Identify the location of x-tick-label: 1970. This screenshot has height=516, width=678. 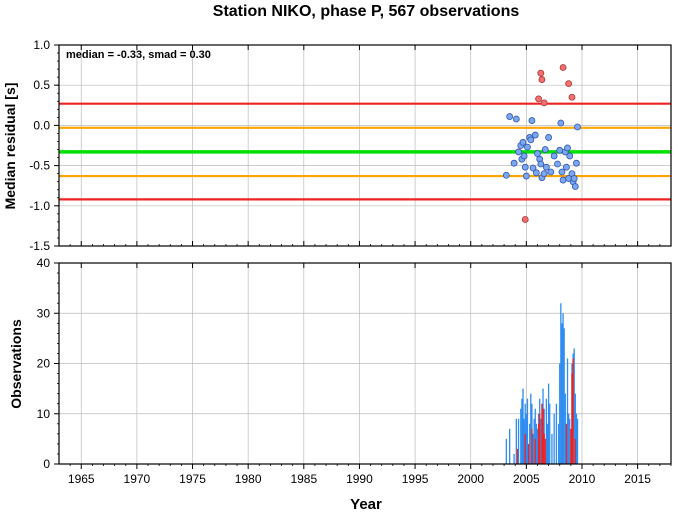
(137, 479).